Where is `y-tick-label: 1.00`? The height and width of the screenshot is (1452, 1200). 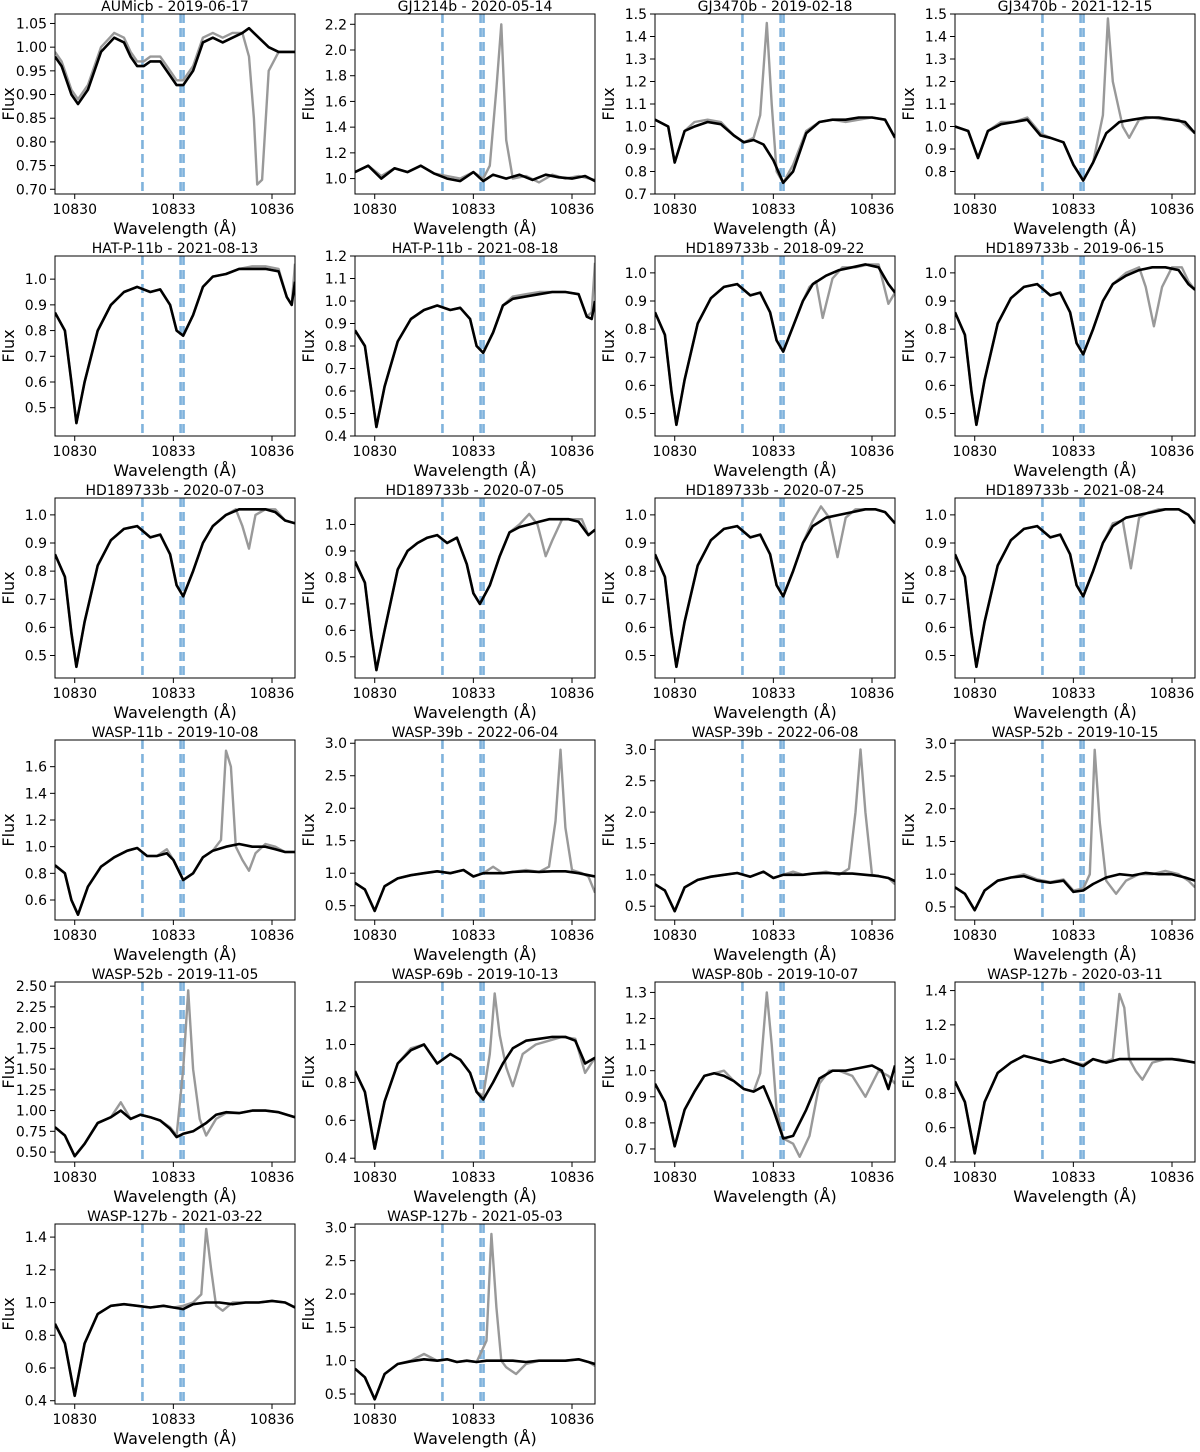
y-tick-label: 1.00 is located at coordinates (31, 48).